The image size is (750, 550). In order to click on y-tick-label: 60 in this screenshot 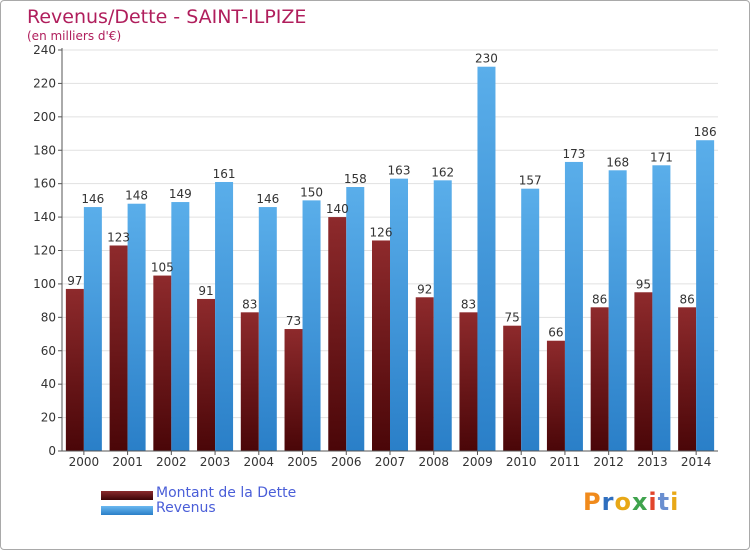, I will do `click(48, 351)`.